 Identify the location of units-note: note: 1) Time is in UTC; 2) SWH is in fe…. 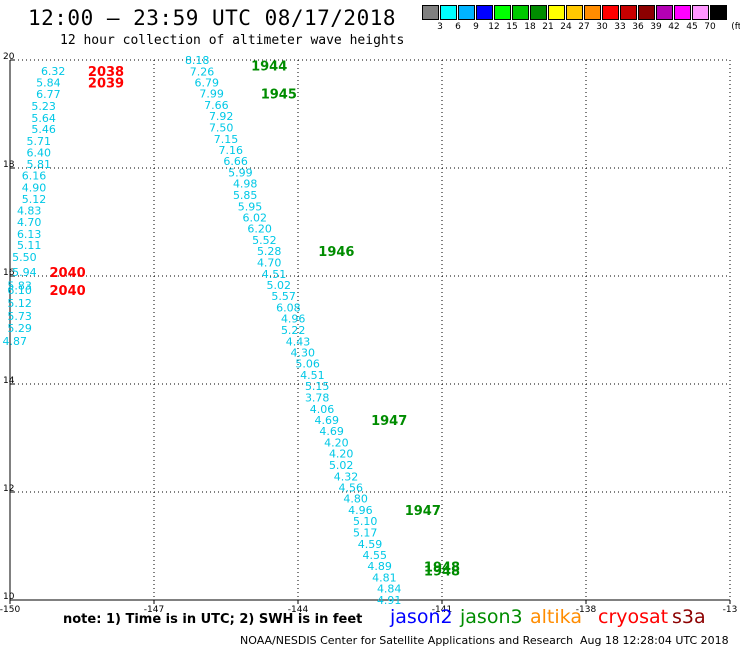
(213, 619).